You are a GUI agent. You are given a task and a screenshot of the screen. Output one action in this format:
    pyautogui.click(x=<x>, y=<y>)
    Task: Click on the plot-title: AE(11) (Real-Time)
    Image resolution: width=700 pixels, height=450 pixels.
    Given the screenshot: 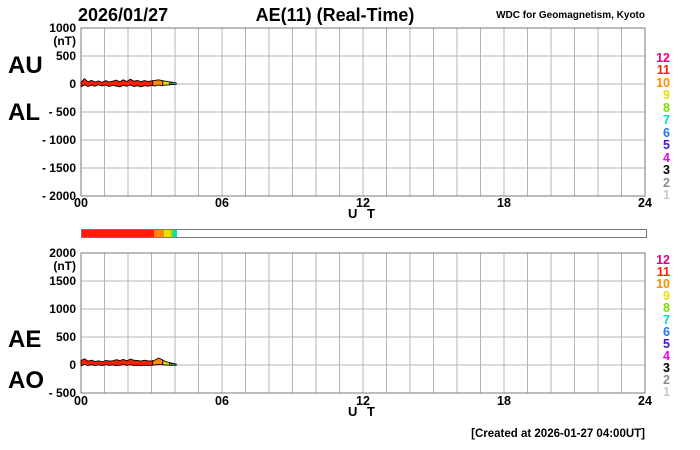 What is the action you would take?
    pyautogui.click(x=335, y=15)
    